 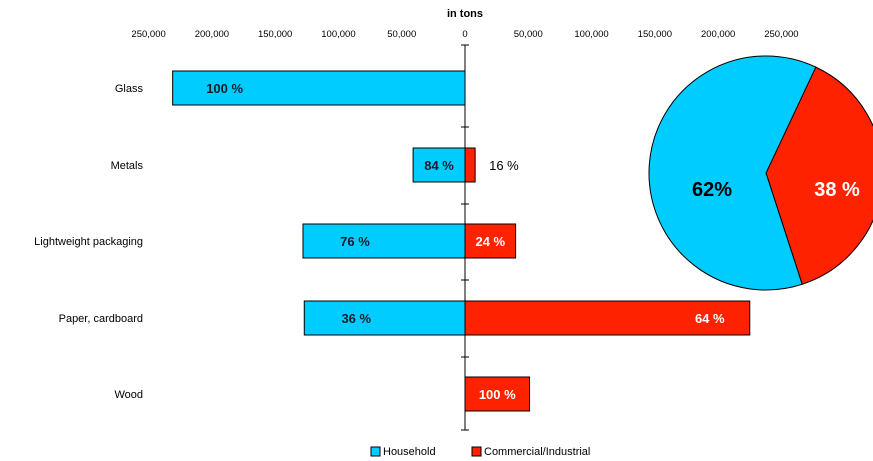 I want to click on bar-household-glass, so click(x=319, y=88).